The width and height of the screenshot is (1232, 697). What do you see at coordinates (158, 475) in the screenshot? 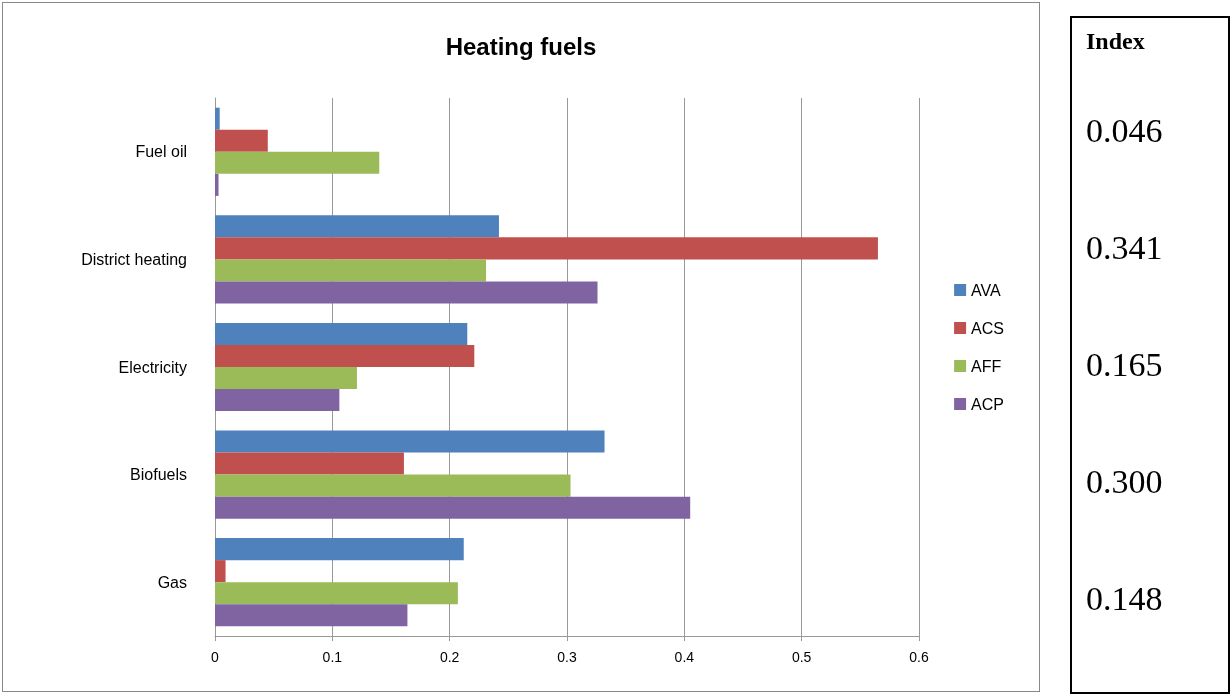
I see `y-tick-label: Biofuels` at bounding box center [158, 475].